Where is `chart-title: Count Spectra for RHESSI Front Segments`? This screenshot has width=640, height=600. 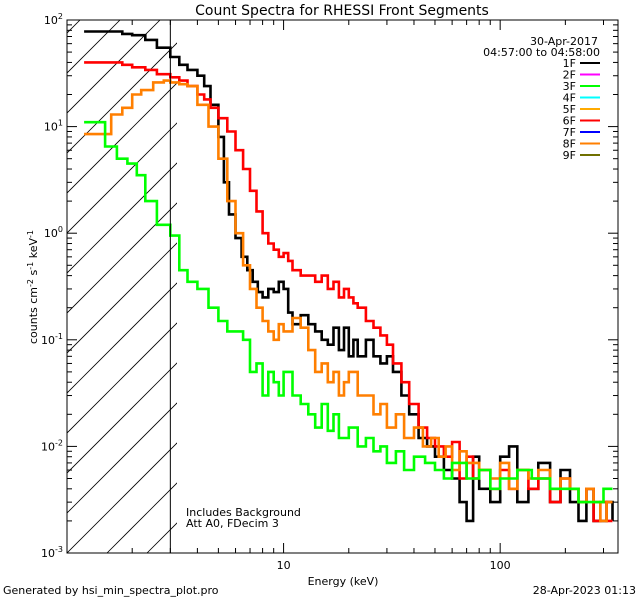
chart-title: Count Spectra for RHESSI Front Segments is located at coordinates (342, 11).